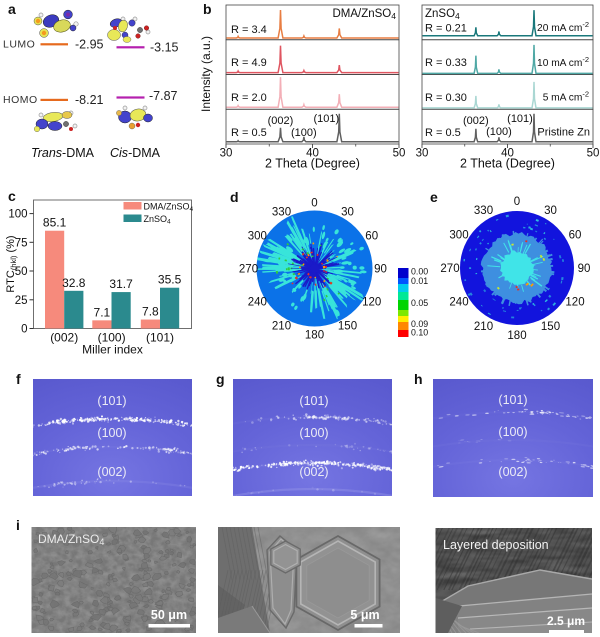 This screenshot has height=637, width=600. What do you see at coordinates (419, 333) in the screenshot?
I see `svg-text: 0.10` at bounding box center [419, 333].